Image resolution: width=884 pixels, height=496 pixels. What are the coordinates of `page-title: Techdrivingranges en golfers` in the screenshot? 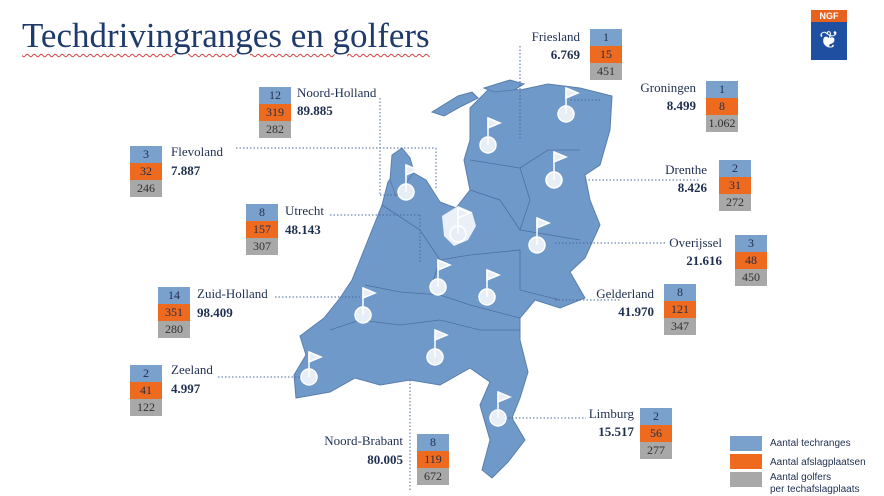 It's located at (226, 35).